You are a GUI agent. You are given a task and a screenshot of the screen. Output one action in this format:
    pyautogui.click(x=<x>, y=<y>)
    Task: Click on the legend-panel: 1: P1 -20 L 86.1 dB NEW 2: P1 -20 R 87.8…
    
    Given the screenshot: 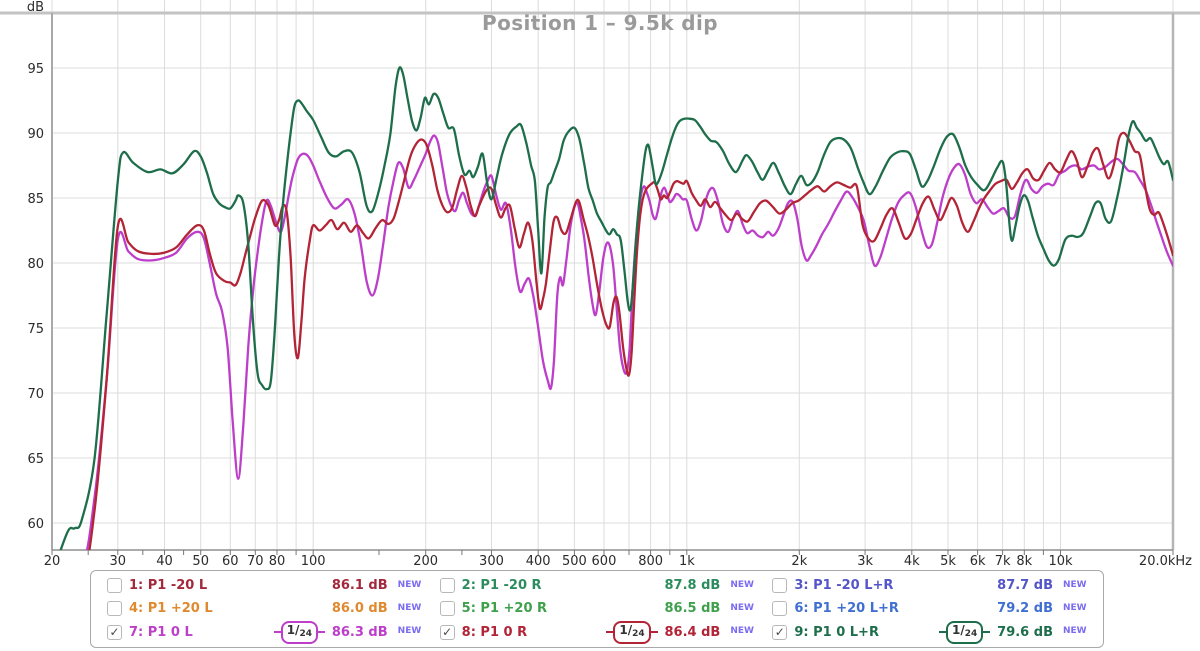 What is the action you would take?
    pyautogui.click(x=597, y=609)
    